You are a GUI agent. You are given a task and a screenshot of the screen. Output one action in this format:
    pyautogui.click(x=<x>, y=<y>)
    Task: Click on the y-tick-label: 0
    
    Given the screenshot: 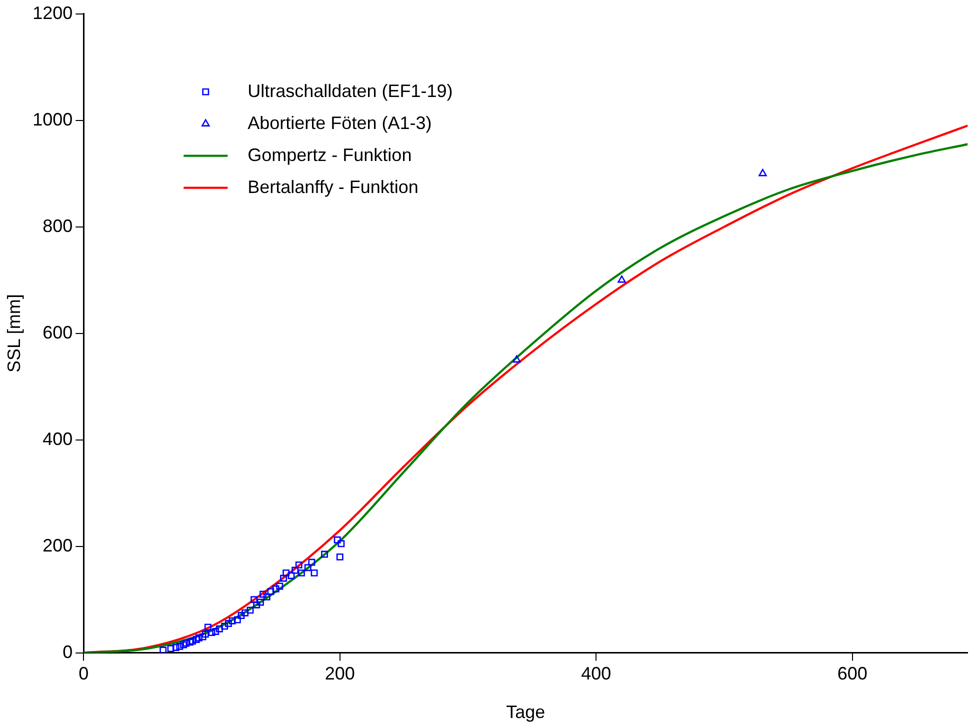 What is the action you would take?
    pyautogui.click(x=67, y=652)
    